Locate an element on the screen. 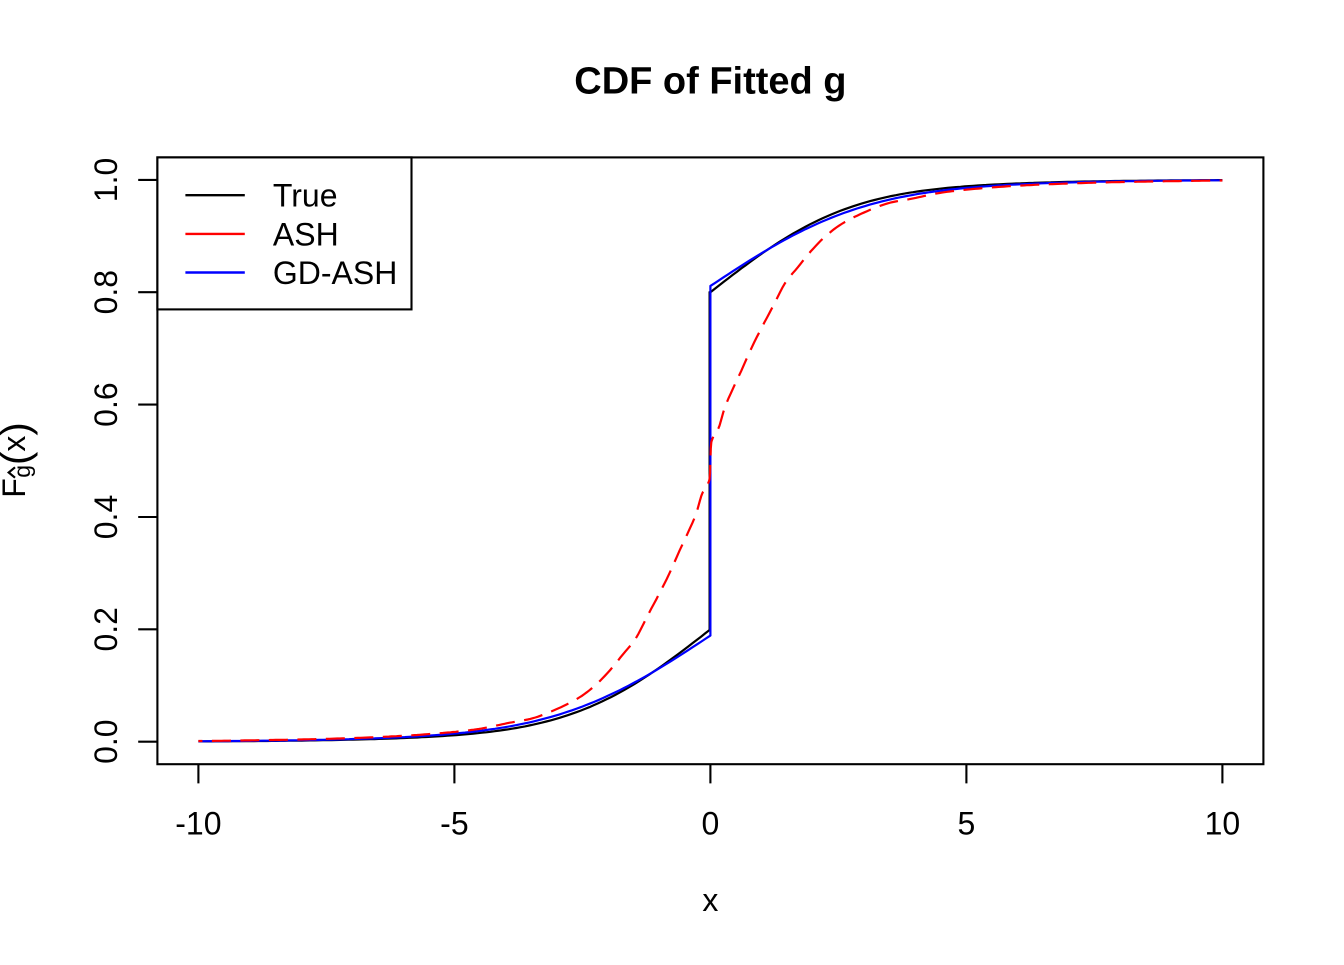 This screenshot has height=965, width=1344. svg-text: 0.2 is located at coordinates (106, 629).